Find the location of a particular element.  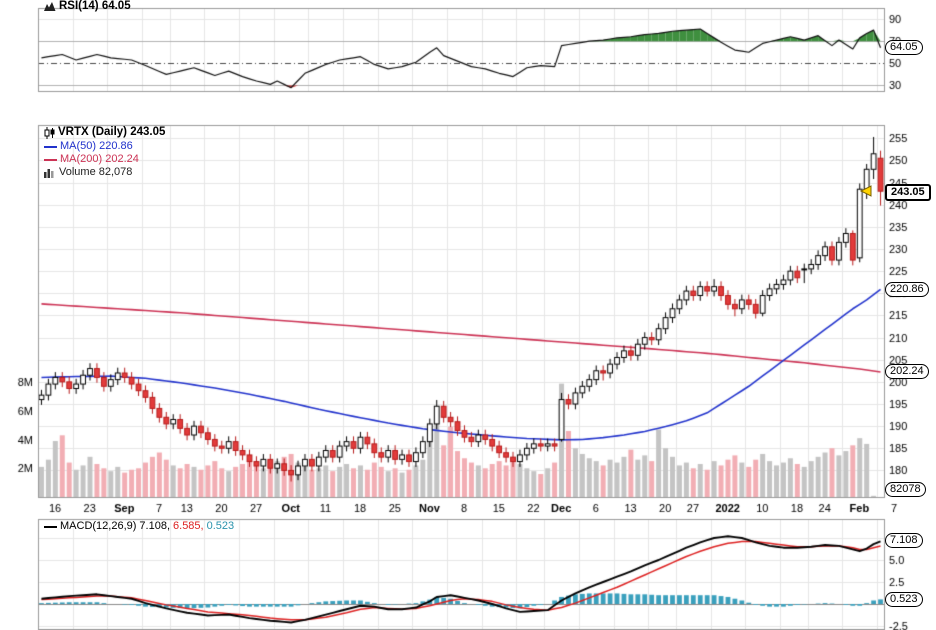

ma200-legend-label: MA(200) 202.24 is located at coordinates (99, 159).